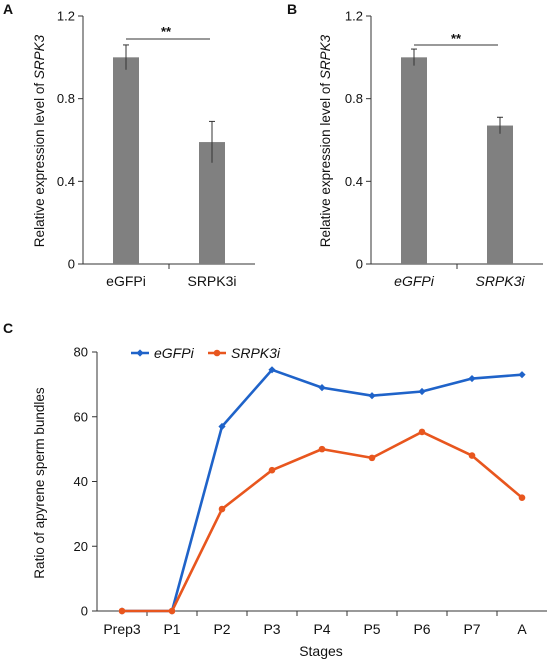 The width and height of the screenshot is (550, 665). What do you see at coordinates (84, 611) in the screenshot?
I see `panel-c-y-tick-label: 0` at bounding box center [84, 611].